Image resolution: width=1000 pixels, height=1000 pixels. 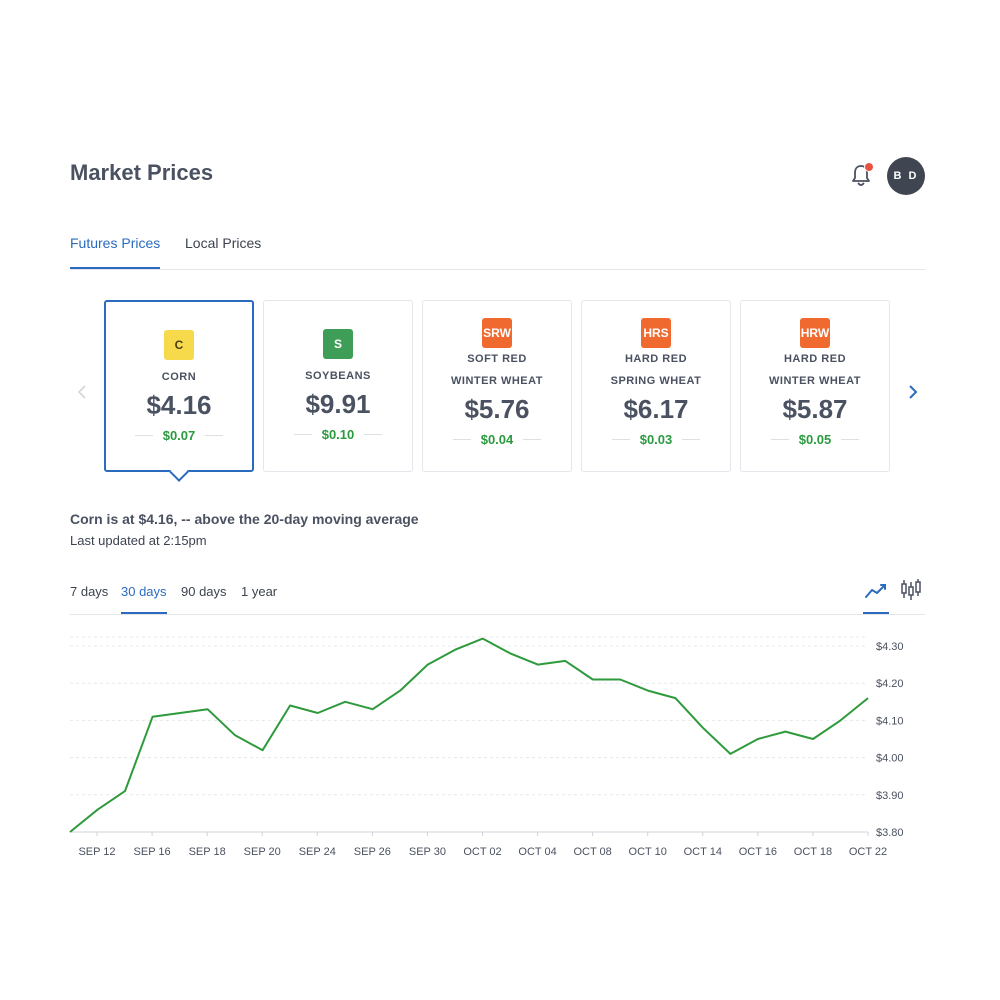 I want to click on commodity-price: $5.76, so click(x=497, y=409).